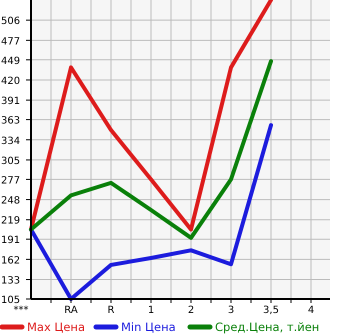  What do you see at coordinates (21, 310) in the screenshot?
I see `x-tick-label: ***` at bounding box center [21, 310].